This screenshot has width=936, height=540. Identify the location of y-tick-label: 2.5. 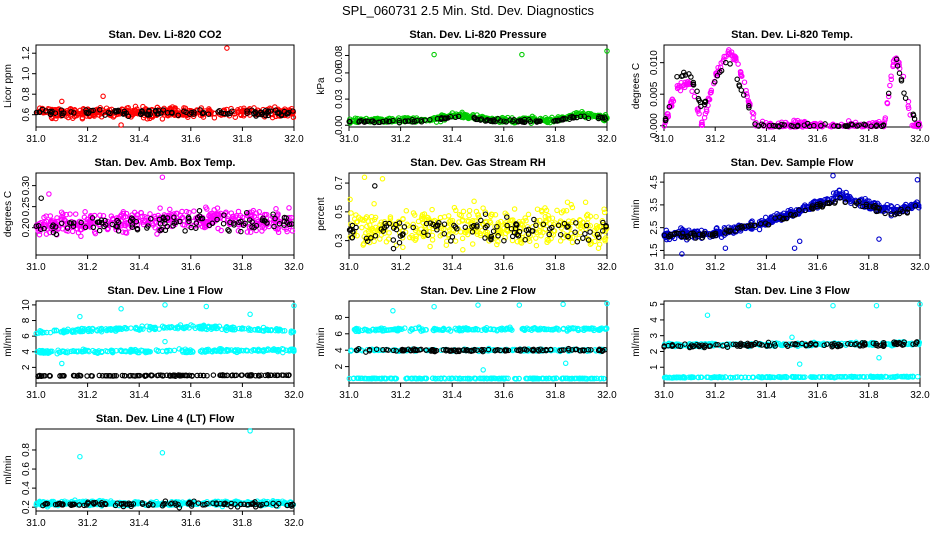
(654, 227).